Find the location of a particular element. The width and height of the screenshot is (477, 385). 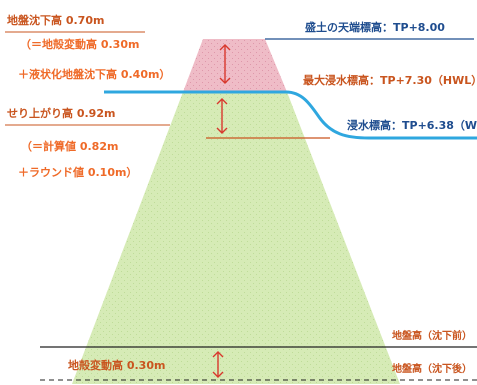

subsidence-crust-label: （＝地殻変動高 0.30m is located at coordinates (79, 44).